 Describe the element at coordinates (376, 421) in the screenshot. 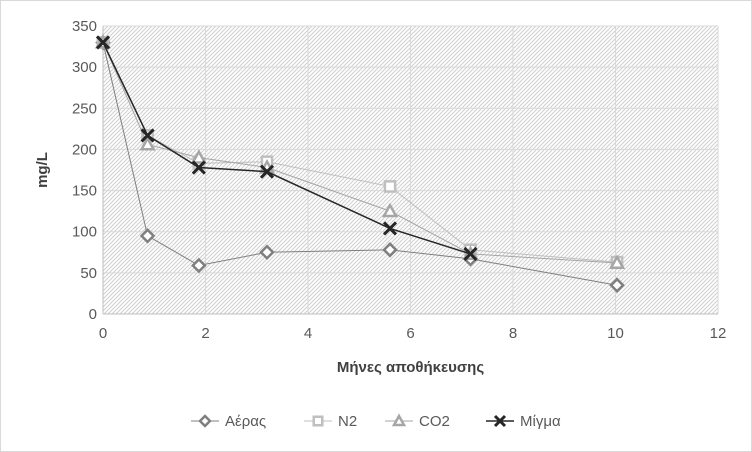

I see `legend: Αέρας N2 CO2 Μίγμα` at that location.